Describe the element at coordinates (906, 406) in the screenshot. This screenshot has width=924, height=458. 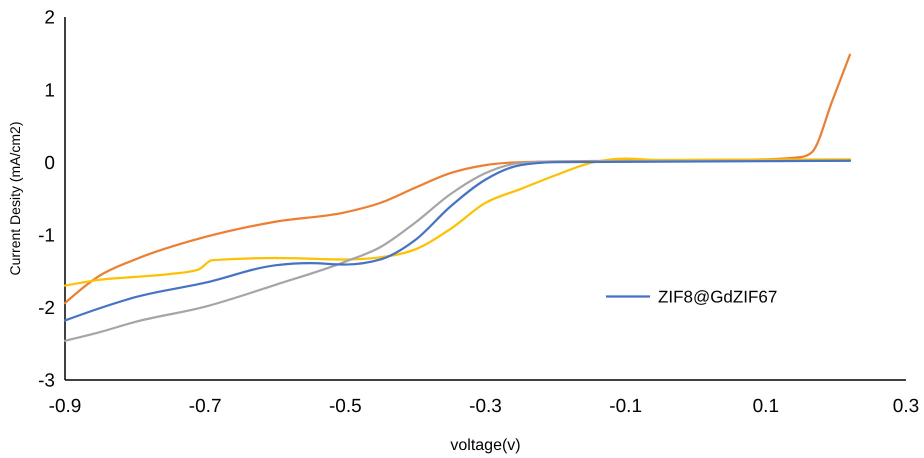
I see `x-tick-label: 0.3` at that location.